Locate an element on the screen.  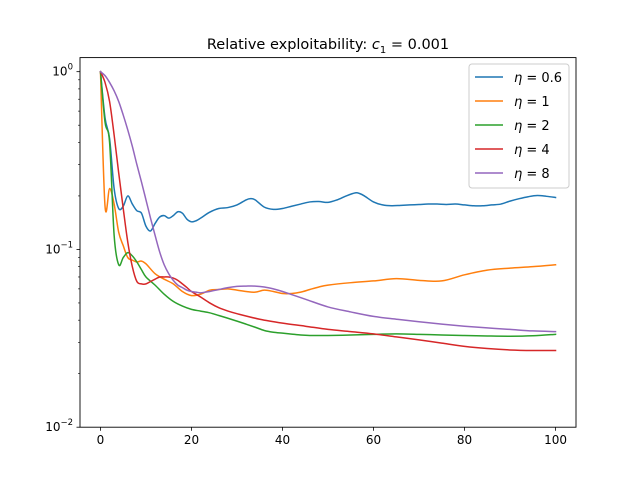
y-tick-label: 10⁻² is located at coordinates (59, 426).